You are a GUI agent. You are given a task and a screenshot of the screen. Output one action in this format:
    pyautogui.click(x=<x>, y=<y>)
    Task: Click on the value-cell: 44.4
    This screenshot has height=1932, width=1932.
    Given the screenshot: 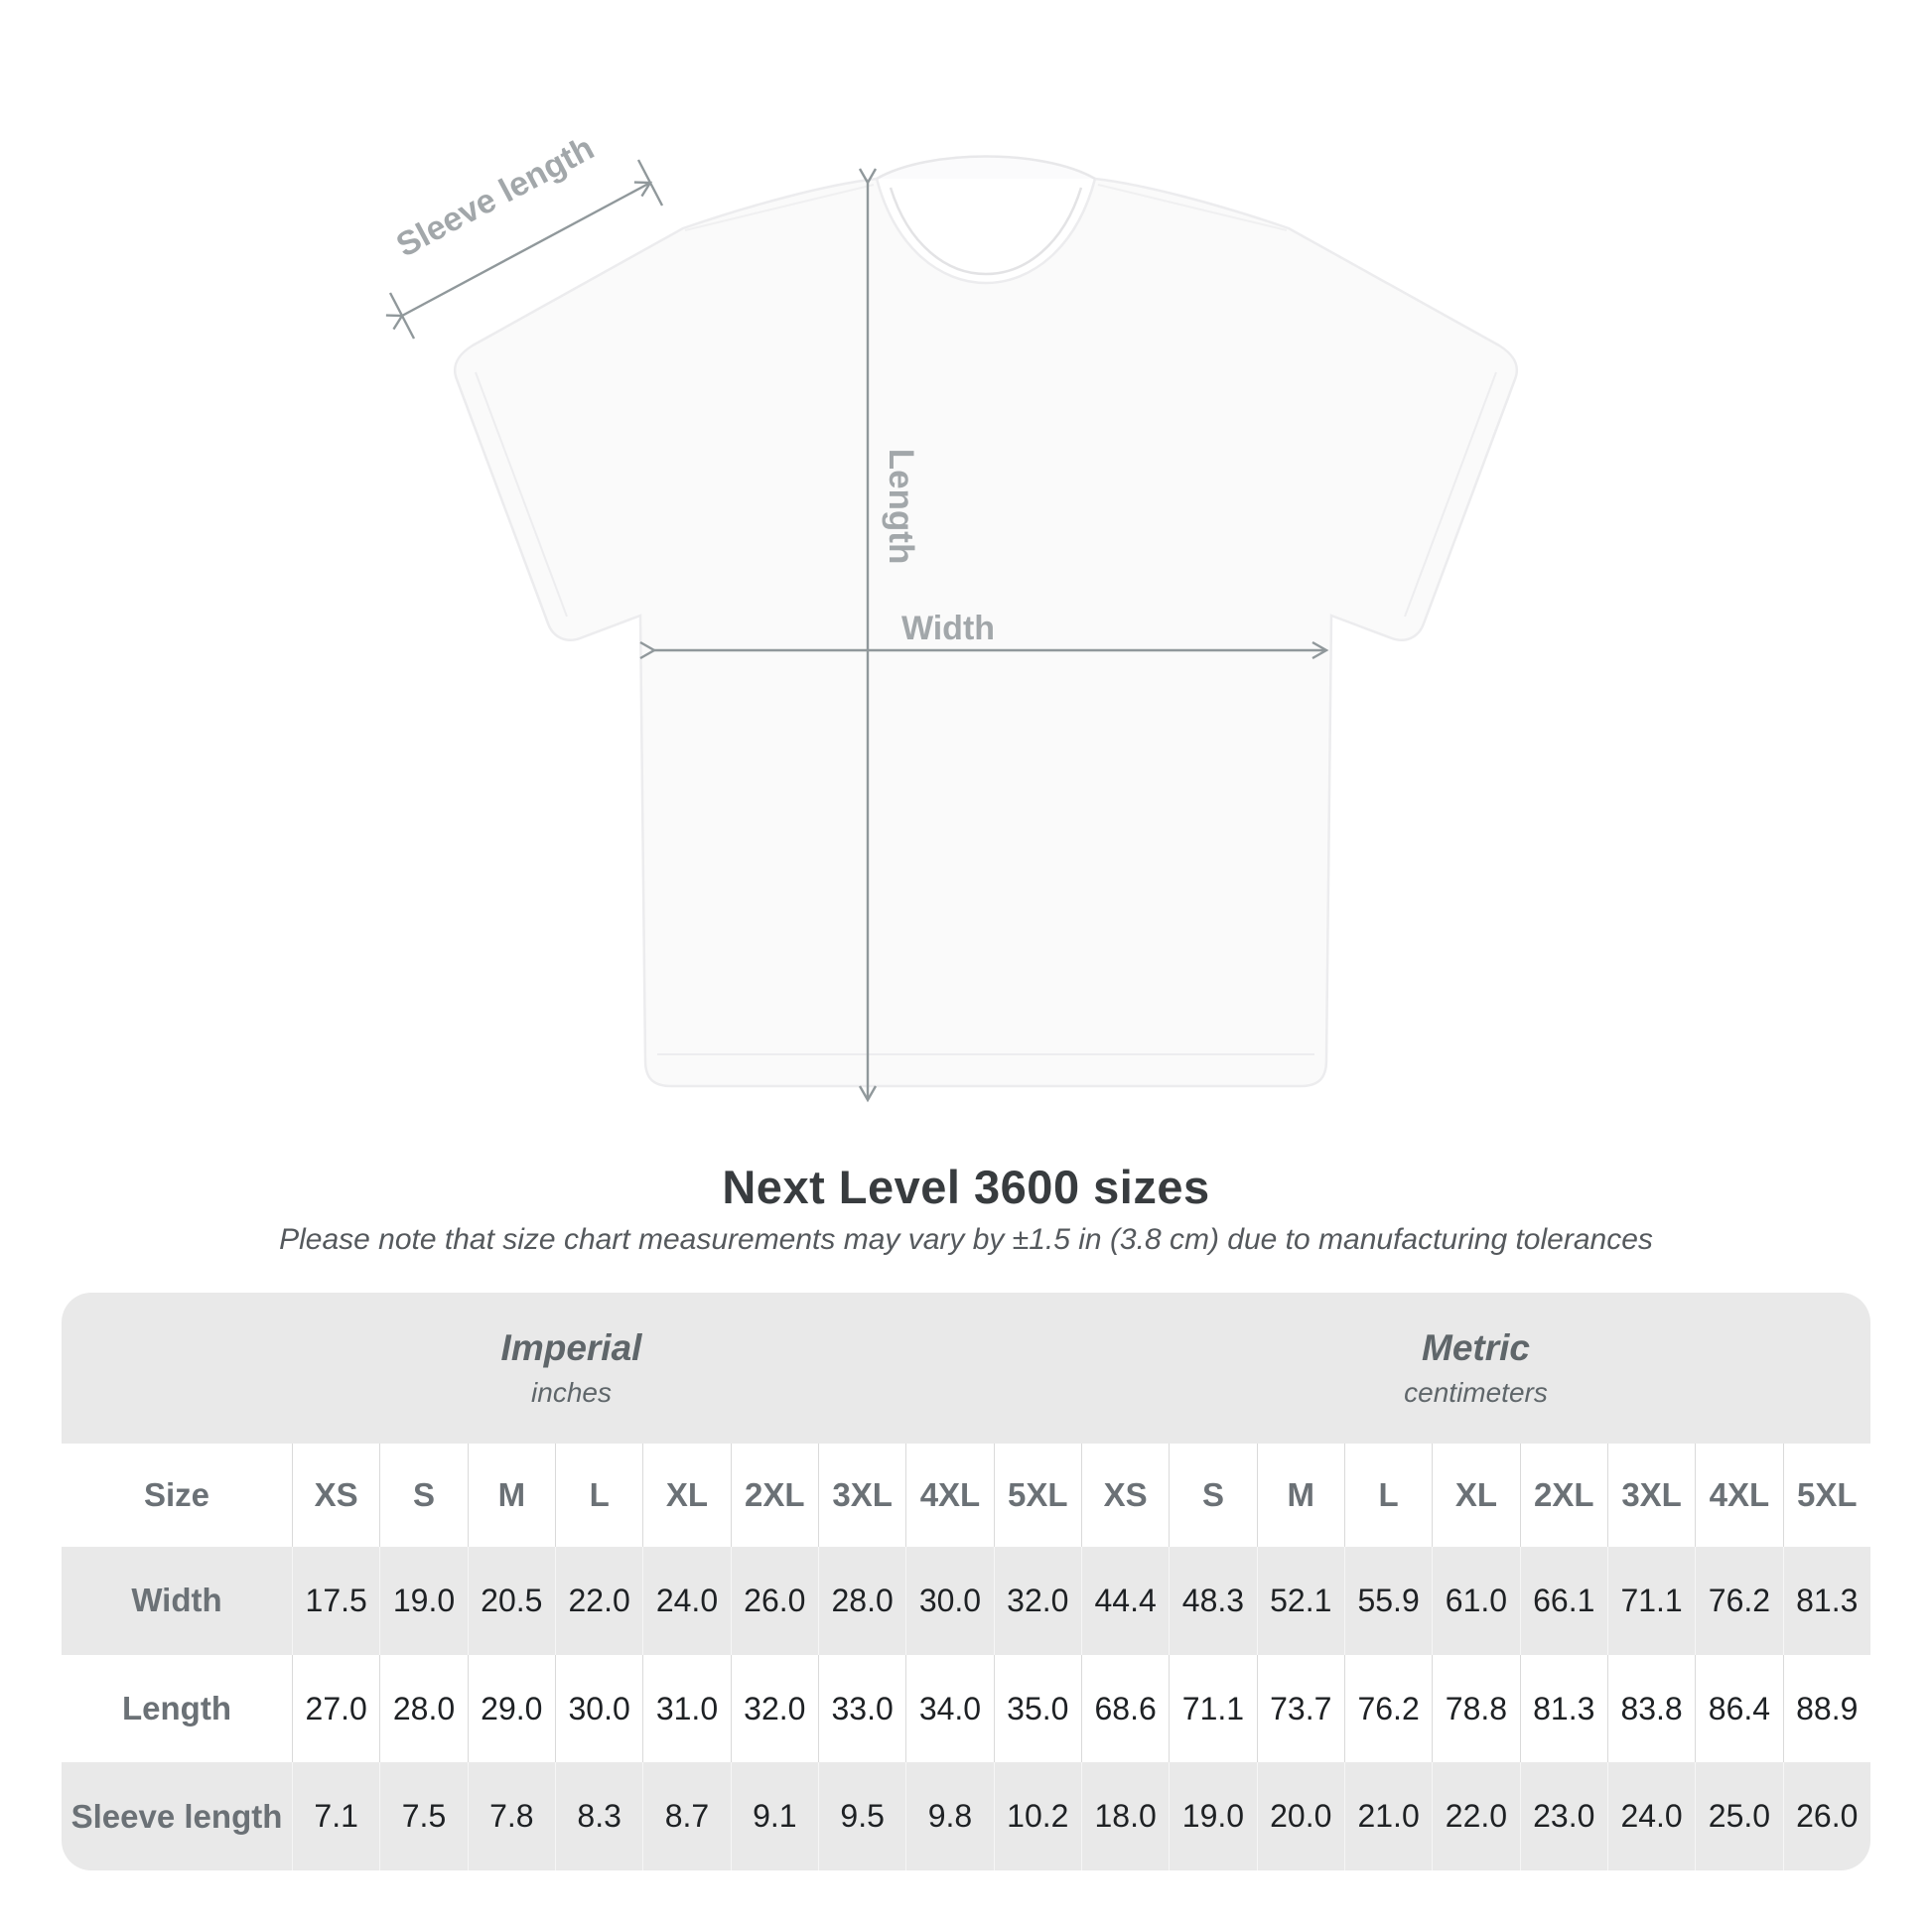 What is the action you would take?
    pyautogui.click(x=1124, y=1601)
    